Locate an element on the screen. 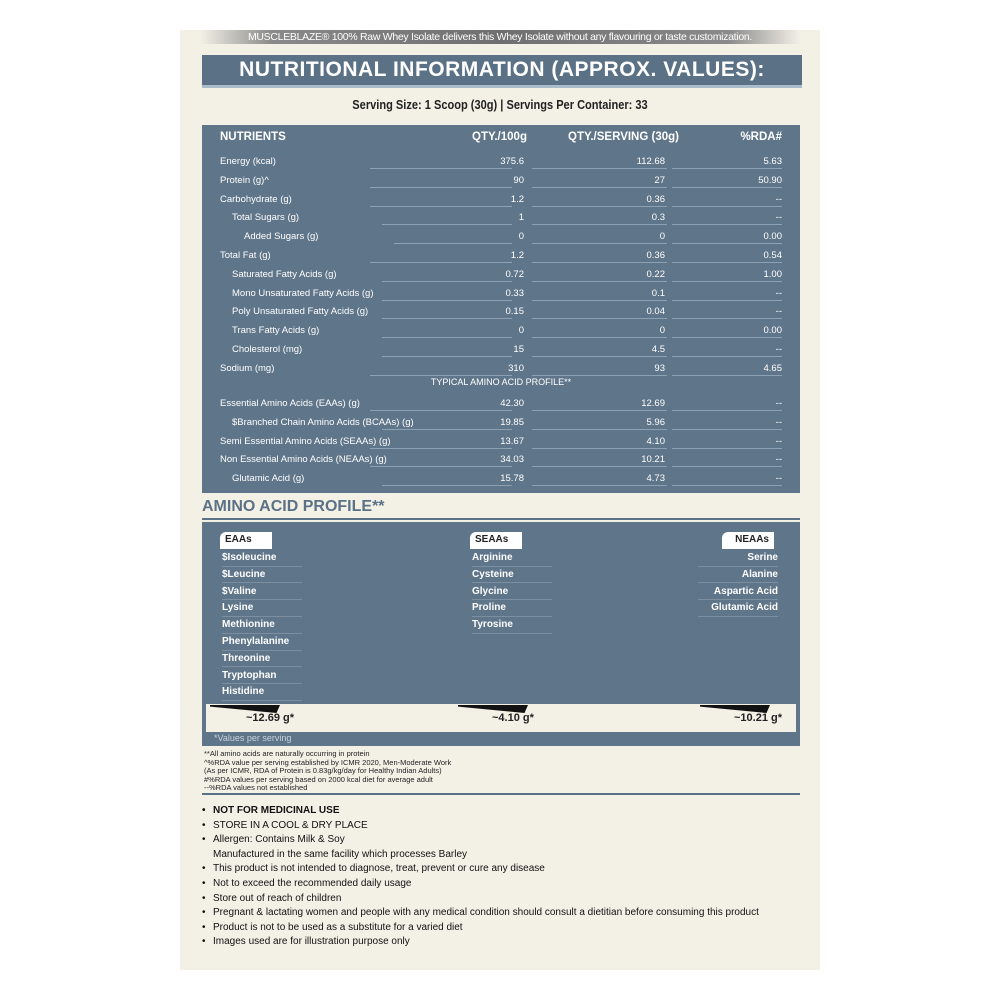 The width and height of the screenshot is (1000, 1000). amino-acid-item: Glutamic Acid is located at coordinates (738, 609).